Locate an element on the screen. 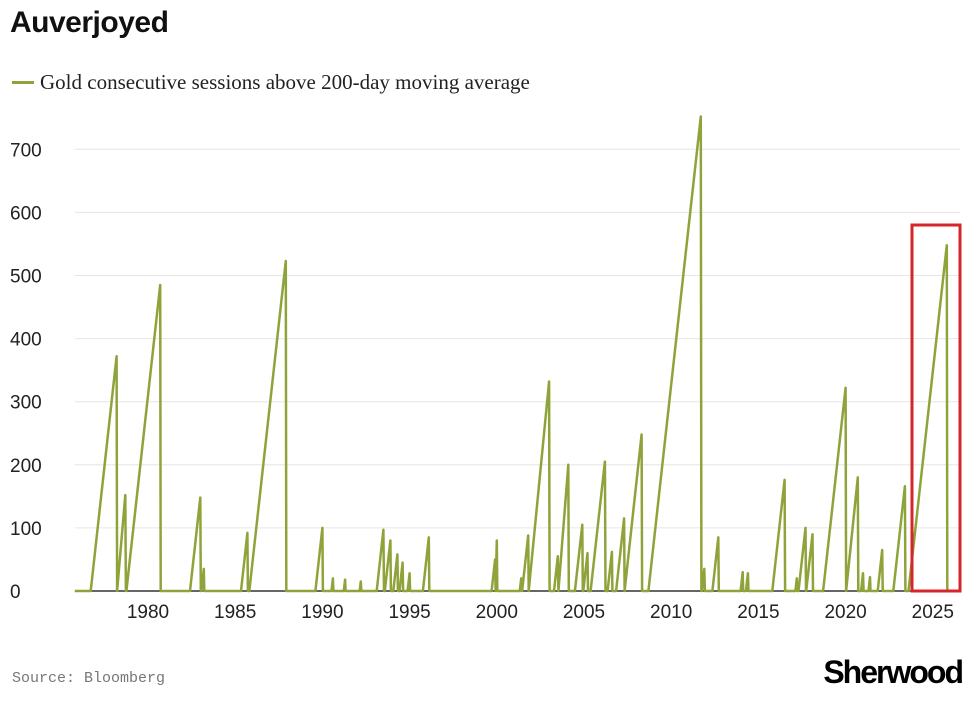 This screenshot has height=705, width=974. chart-title: Auverjoyed is located at coordinates (89, 22).